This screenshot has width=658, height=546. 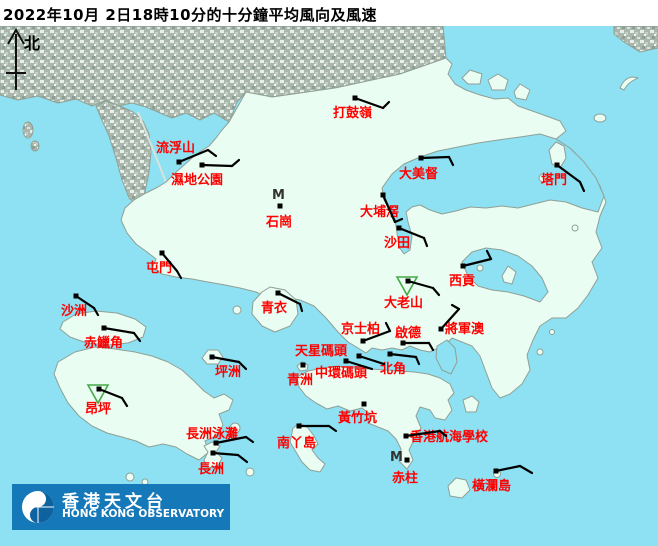 I want to click on station-label-大美督: 大美督, so click(x=418, y=174).